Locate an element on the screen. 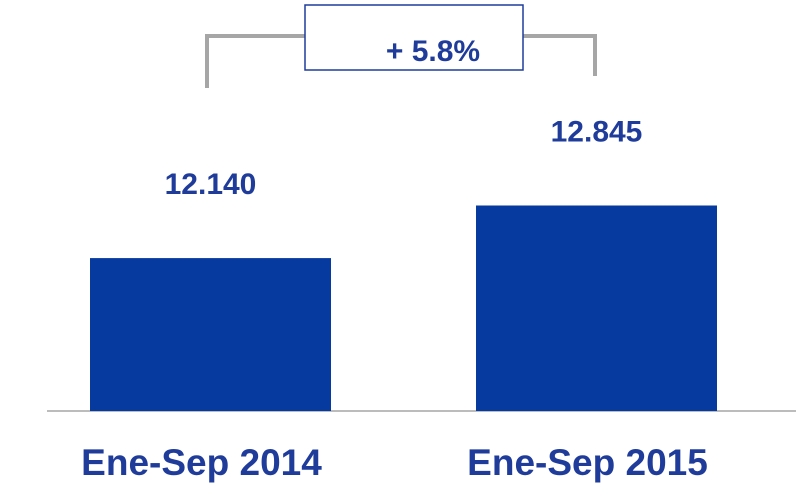 The height and width of the screenshot is (486, 796). x-tick-label: Ene-Sep 2015 is located at coordinates (587, 462).